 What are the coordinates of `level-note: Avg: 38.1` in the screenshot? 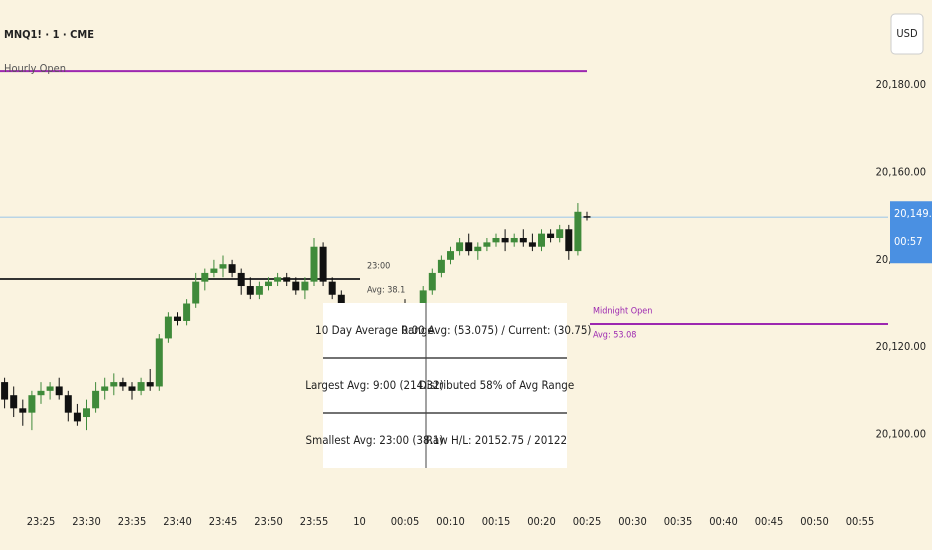 It's located at (386, 291).